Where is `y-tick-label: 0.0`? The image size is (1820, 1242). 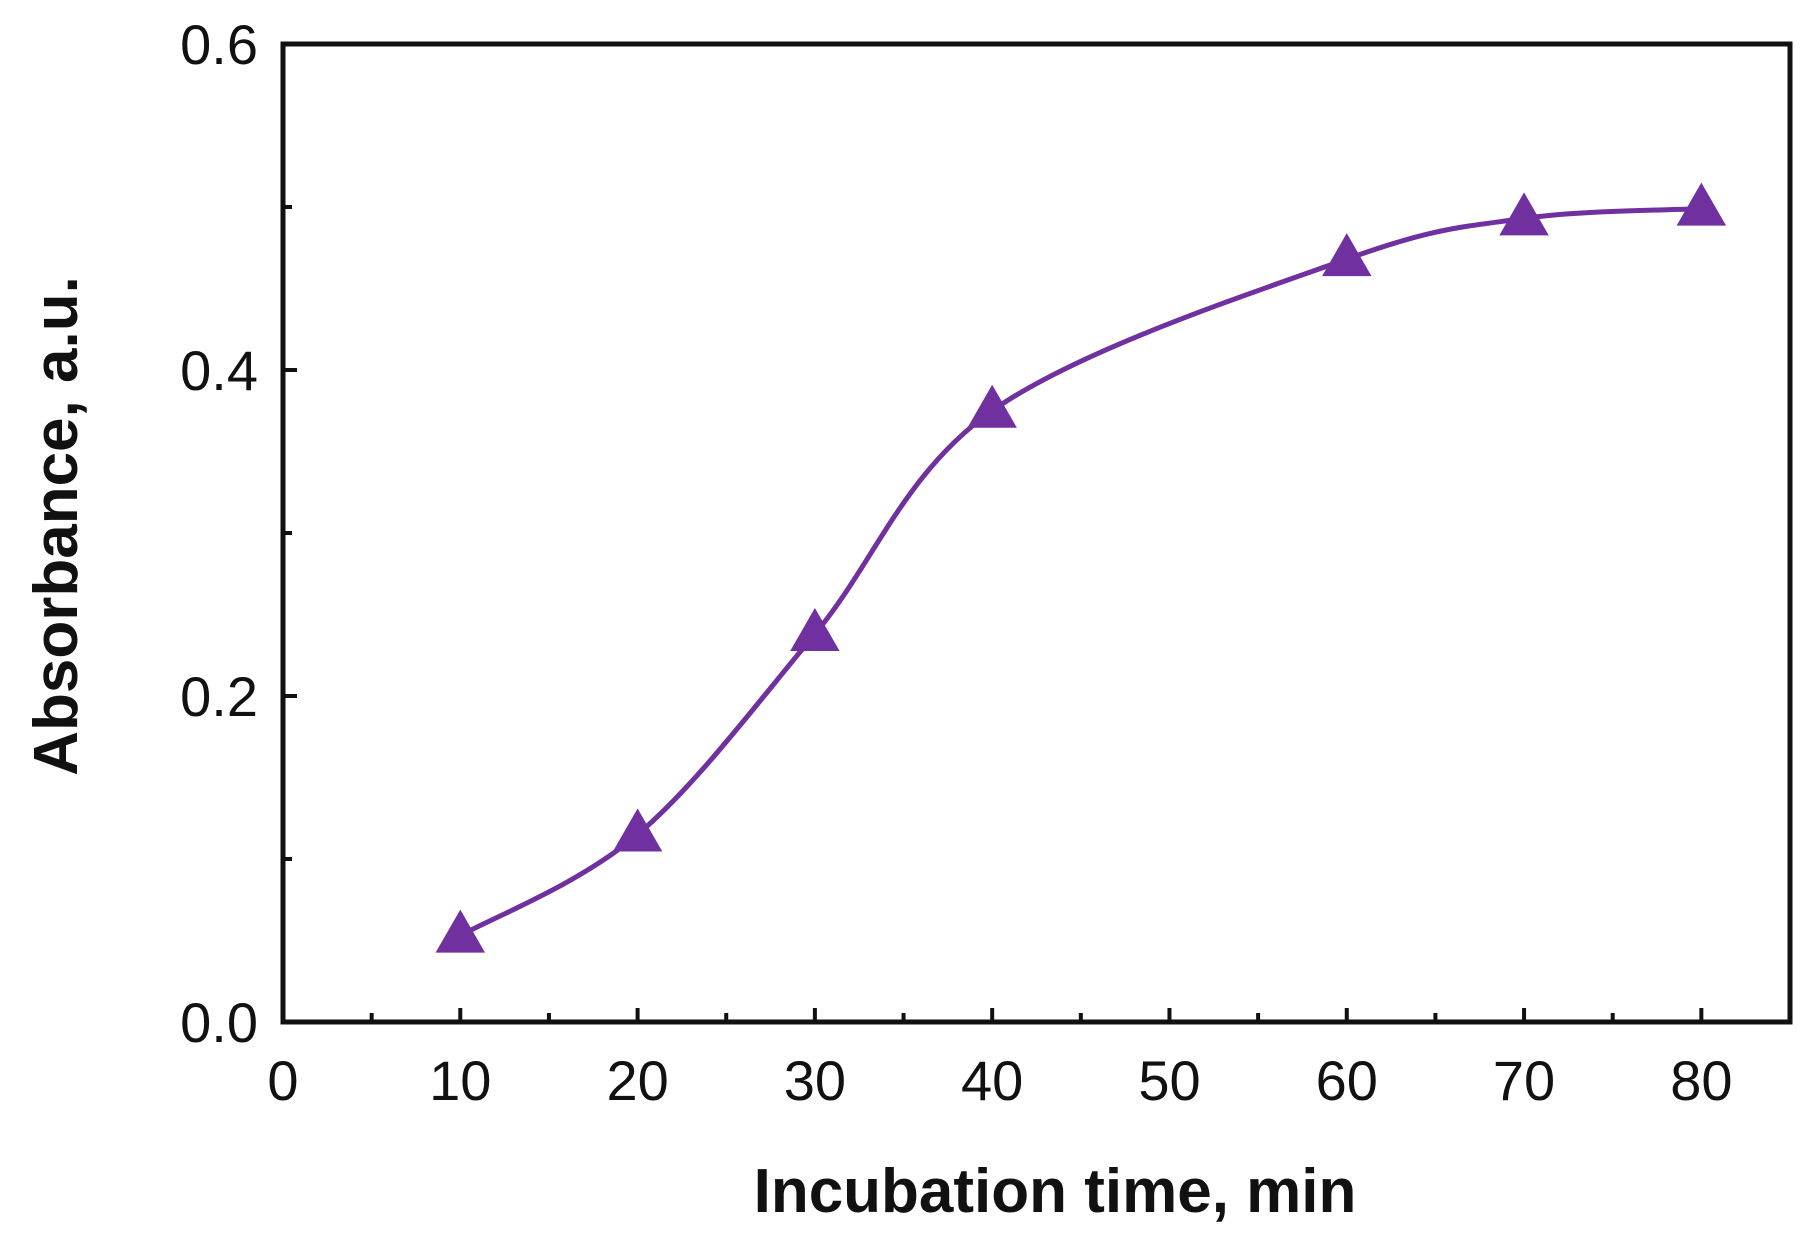
y-tick-label: 0.0 is located at coordinates (219, 1022).